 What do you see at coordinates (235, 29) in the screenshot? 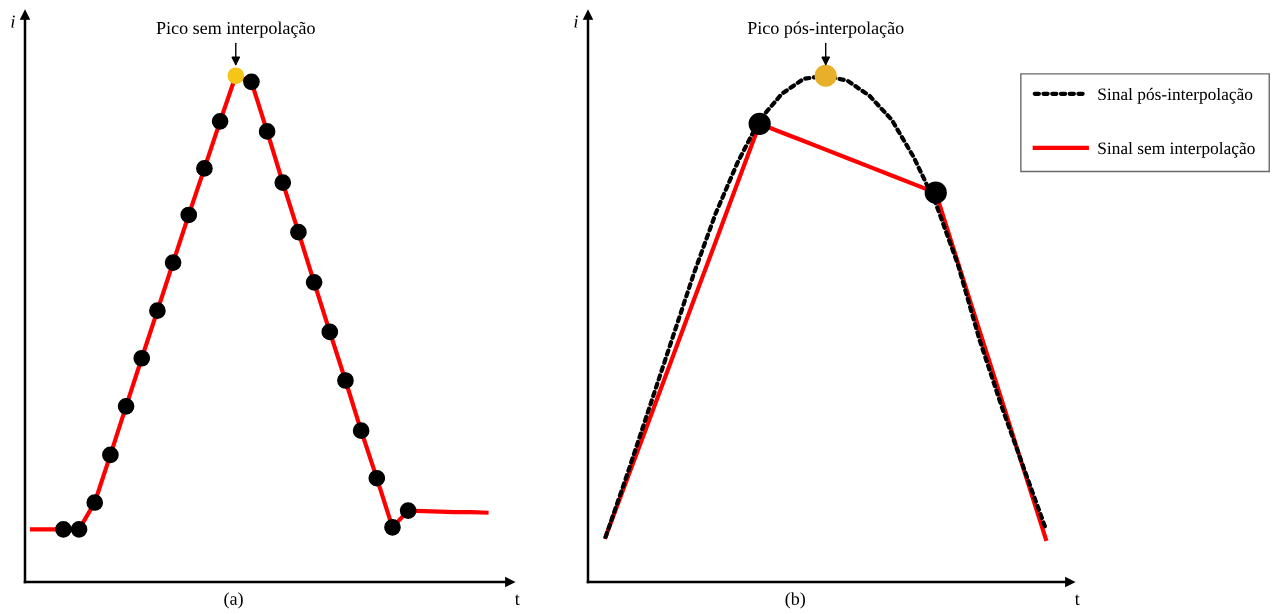
I see `annotation: Pico sem interpolação` at bounding box center [235, 29].